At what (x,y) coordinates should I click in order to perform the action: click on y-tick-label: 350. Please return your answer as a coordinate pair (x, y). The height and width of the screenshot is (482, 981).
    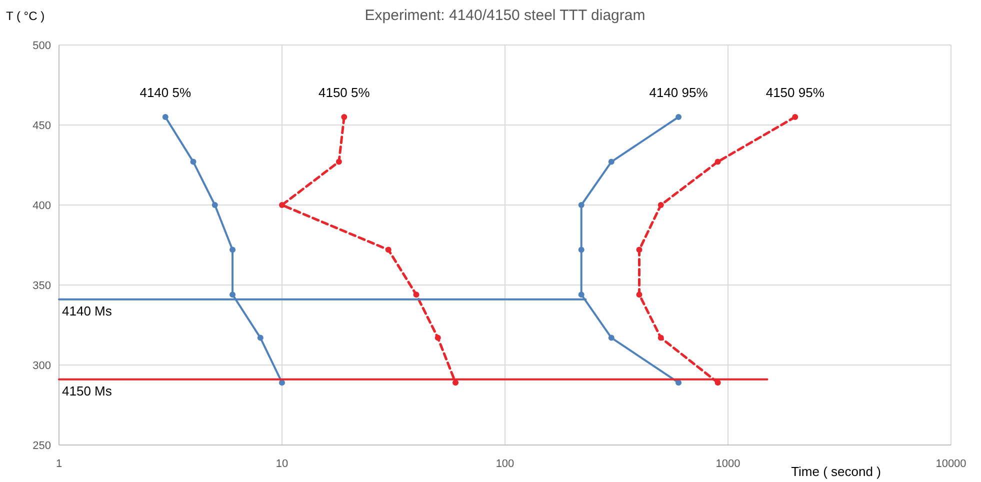
    Looking at the image, I should click on (41, 286).